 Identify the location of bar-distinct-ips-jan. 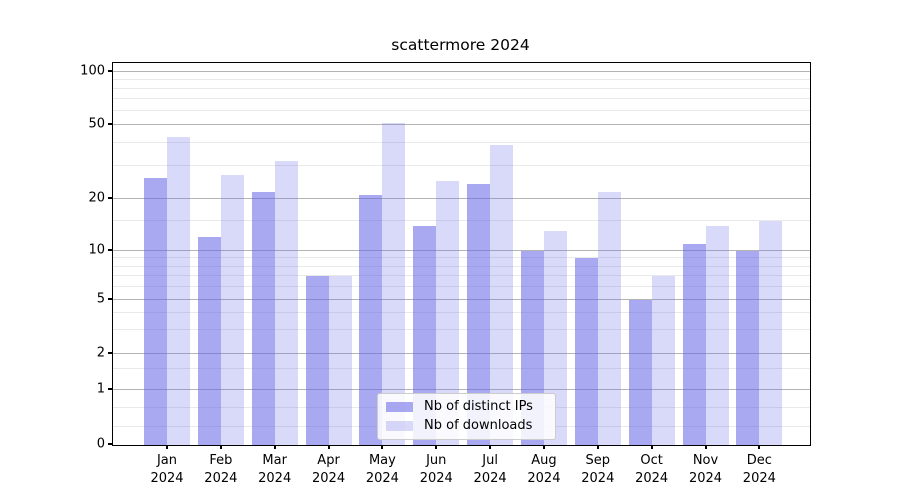
(155, 311).